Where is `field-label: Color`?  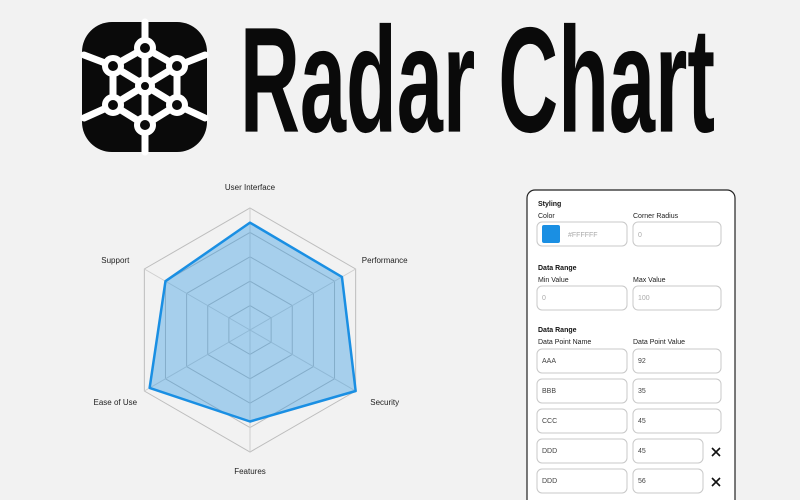 field-label: Color is located at coordinates (546, 216).